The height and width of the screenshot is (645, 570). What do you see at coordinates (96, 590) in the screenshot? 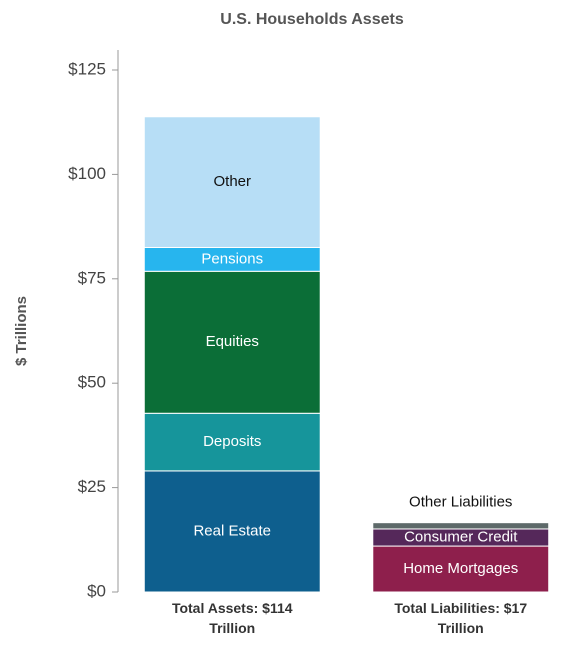
I see `y-tick-label: $0` at bounding box center [96, 590].